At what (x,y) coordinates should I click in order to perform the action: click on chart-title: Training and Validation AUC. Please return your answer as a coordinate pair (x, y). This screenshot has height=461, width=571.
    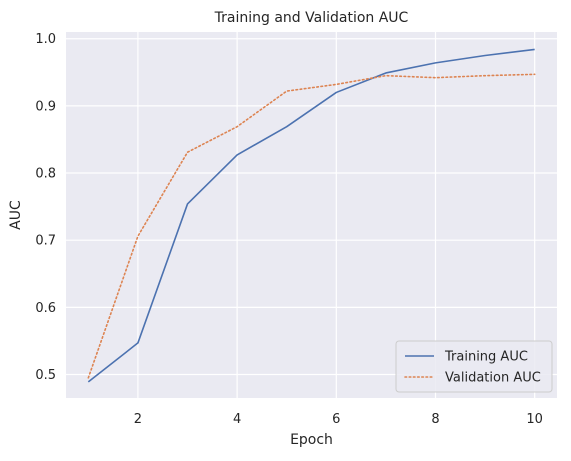
    Looking at the image, I should click on (311, 18).